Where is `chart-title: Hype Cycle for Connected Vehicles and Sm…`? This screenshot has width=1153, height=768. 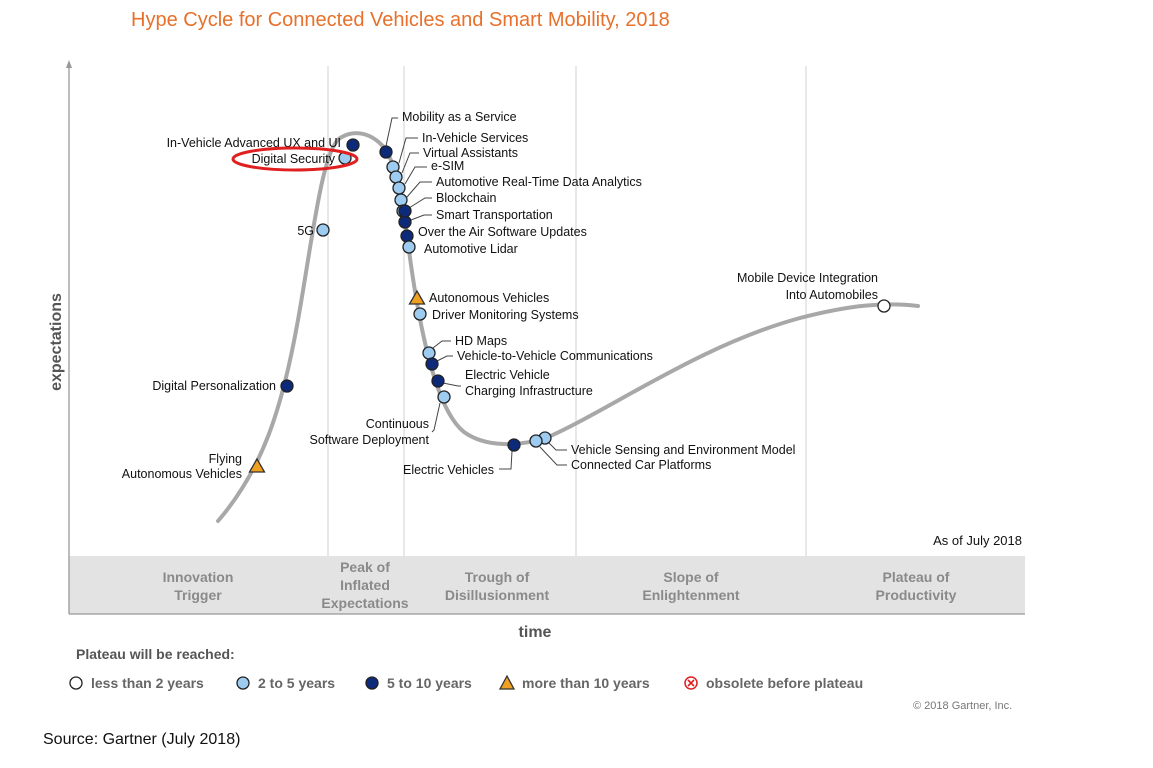 chart-title: Hype Cycle for Connected Vehicles and Sm… is located at coordinates (400, 20).